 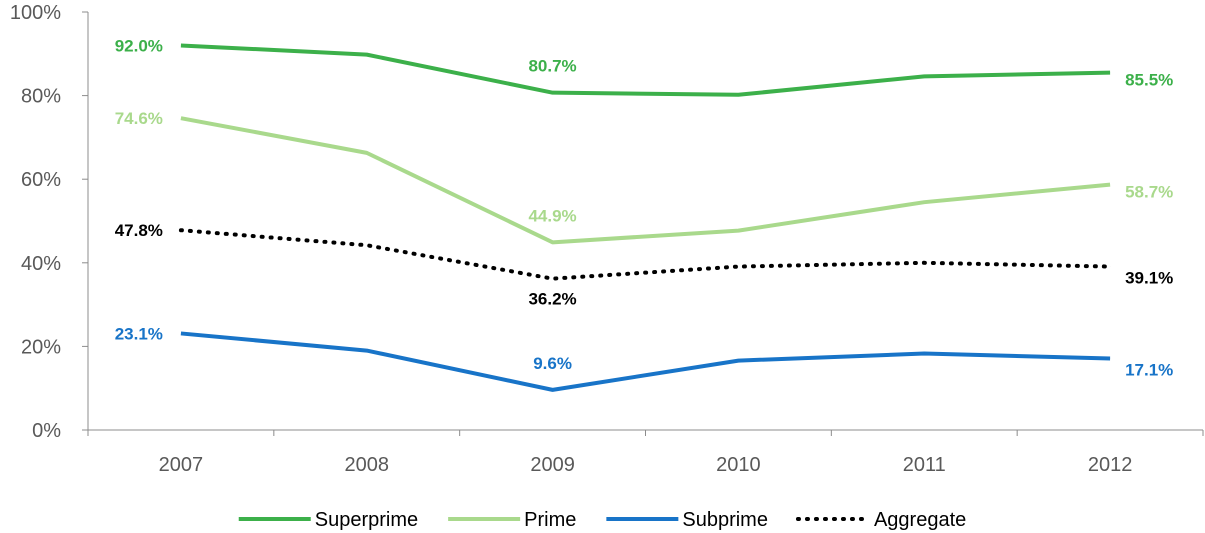 What do you see at coordinates (725, 520) in the screenshot?
I see `legend-label: Subprime` at bounding box center [725, 520].